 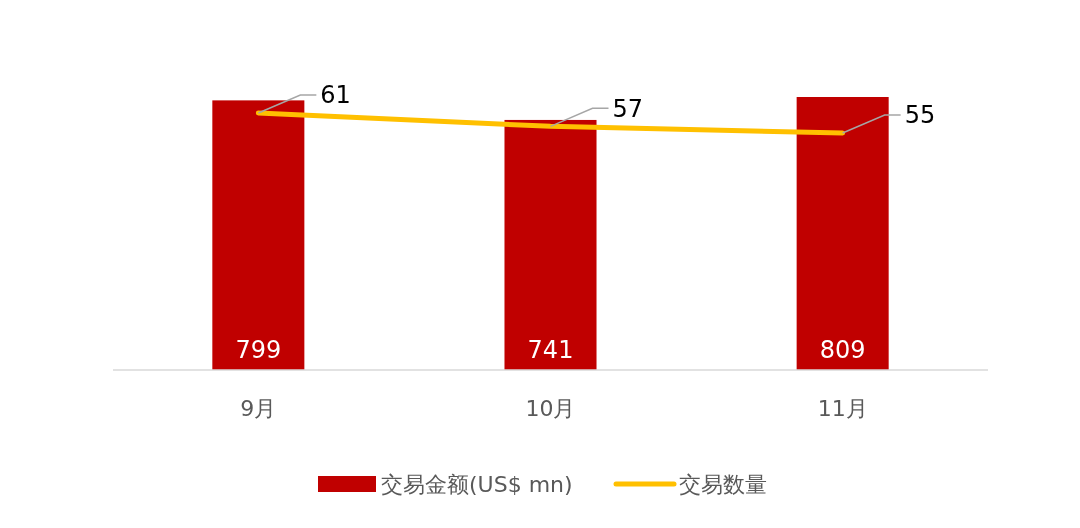 I want to click on data-label: 741, so click(x=550, y=350).